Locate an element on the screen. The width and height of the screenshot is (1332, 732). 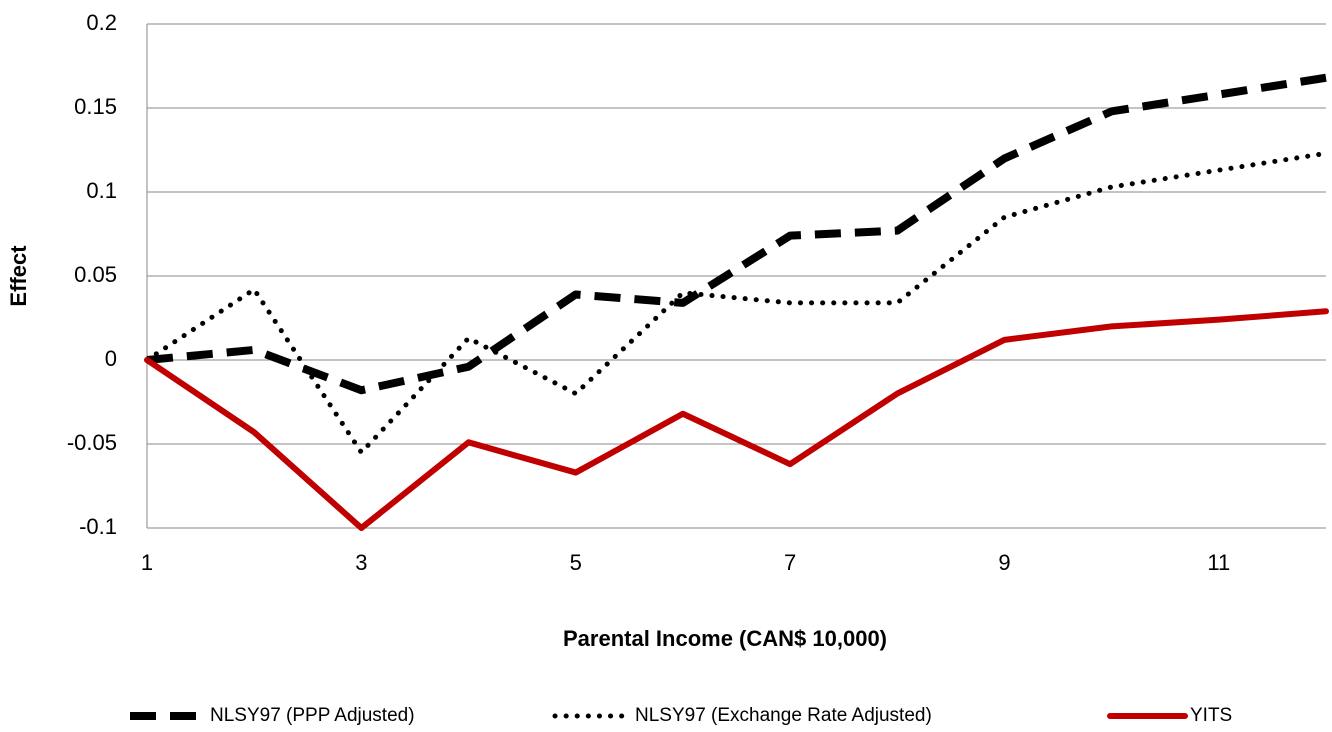
y-axis-title: Effect is located at coordinates (18, 276).